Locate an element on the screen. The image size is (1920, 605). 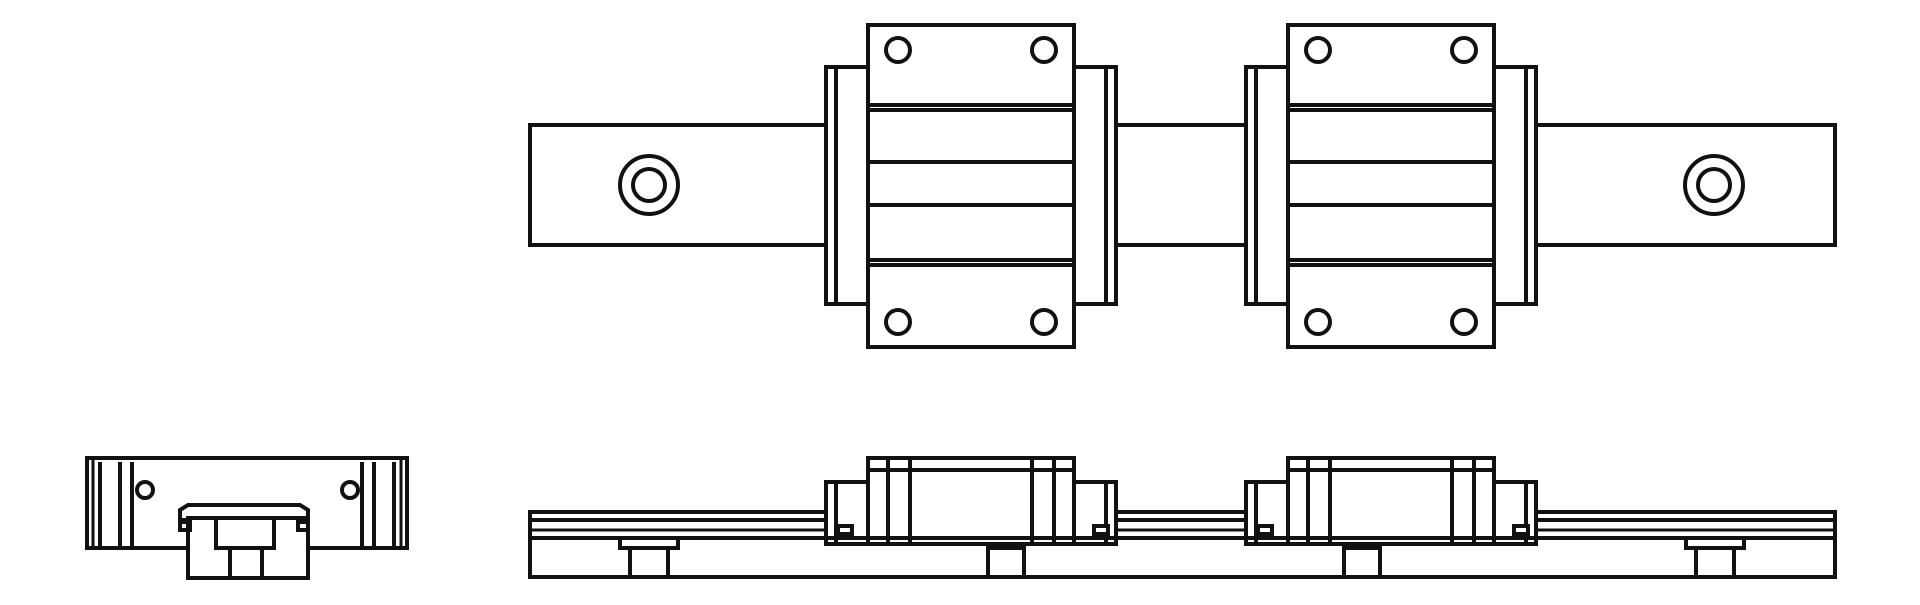
carriage-block-1-top is located at coordinates (971, 186).